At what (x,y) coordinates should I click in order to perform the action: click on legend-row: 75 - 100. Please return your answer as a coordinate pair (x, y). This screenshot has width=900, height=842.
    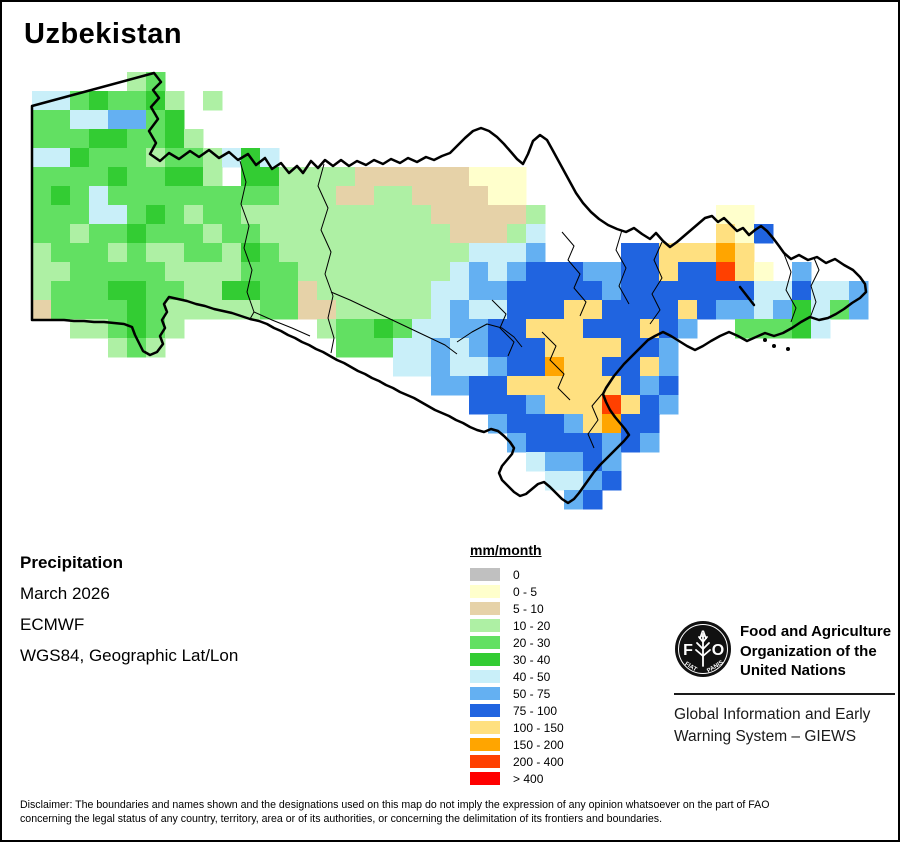
    Looking at the image, I should click on (517, 710).